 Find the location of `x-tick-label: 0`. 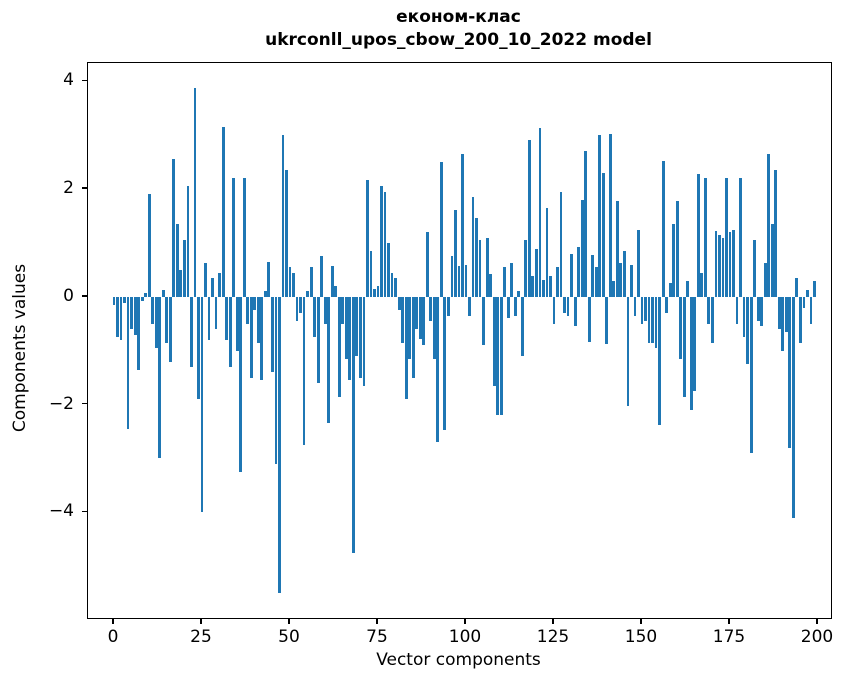

x-tick-label: 0 is located at coordinates (113, 637).